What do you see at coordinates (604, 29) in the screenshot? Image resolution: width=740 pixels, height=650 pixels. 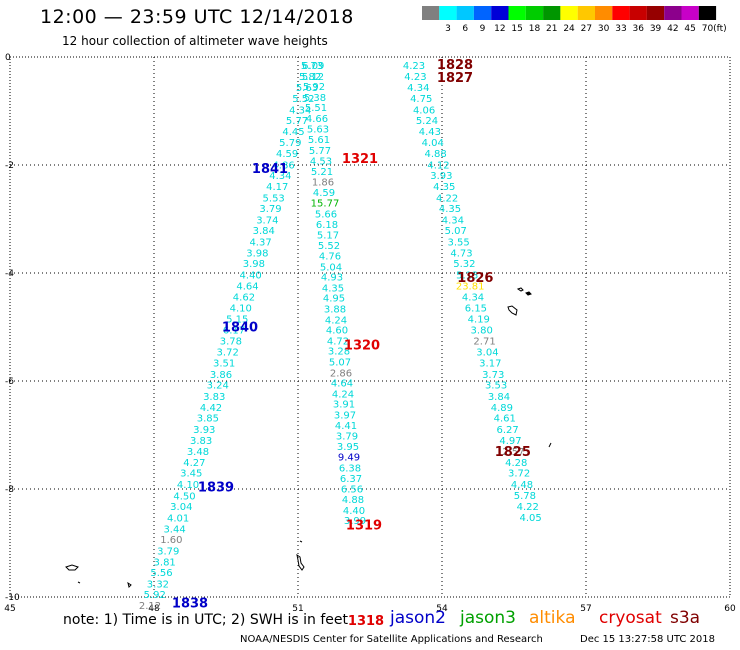 I see `legend-label: 30` at bounding box center [604, 29].